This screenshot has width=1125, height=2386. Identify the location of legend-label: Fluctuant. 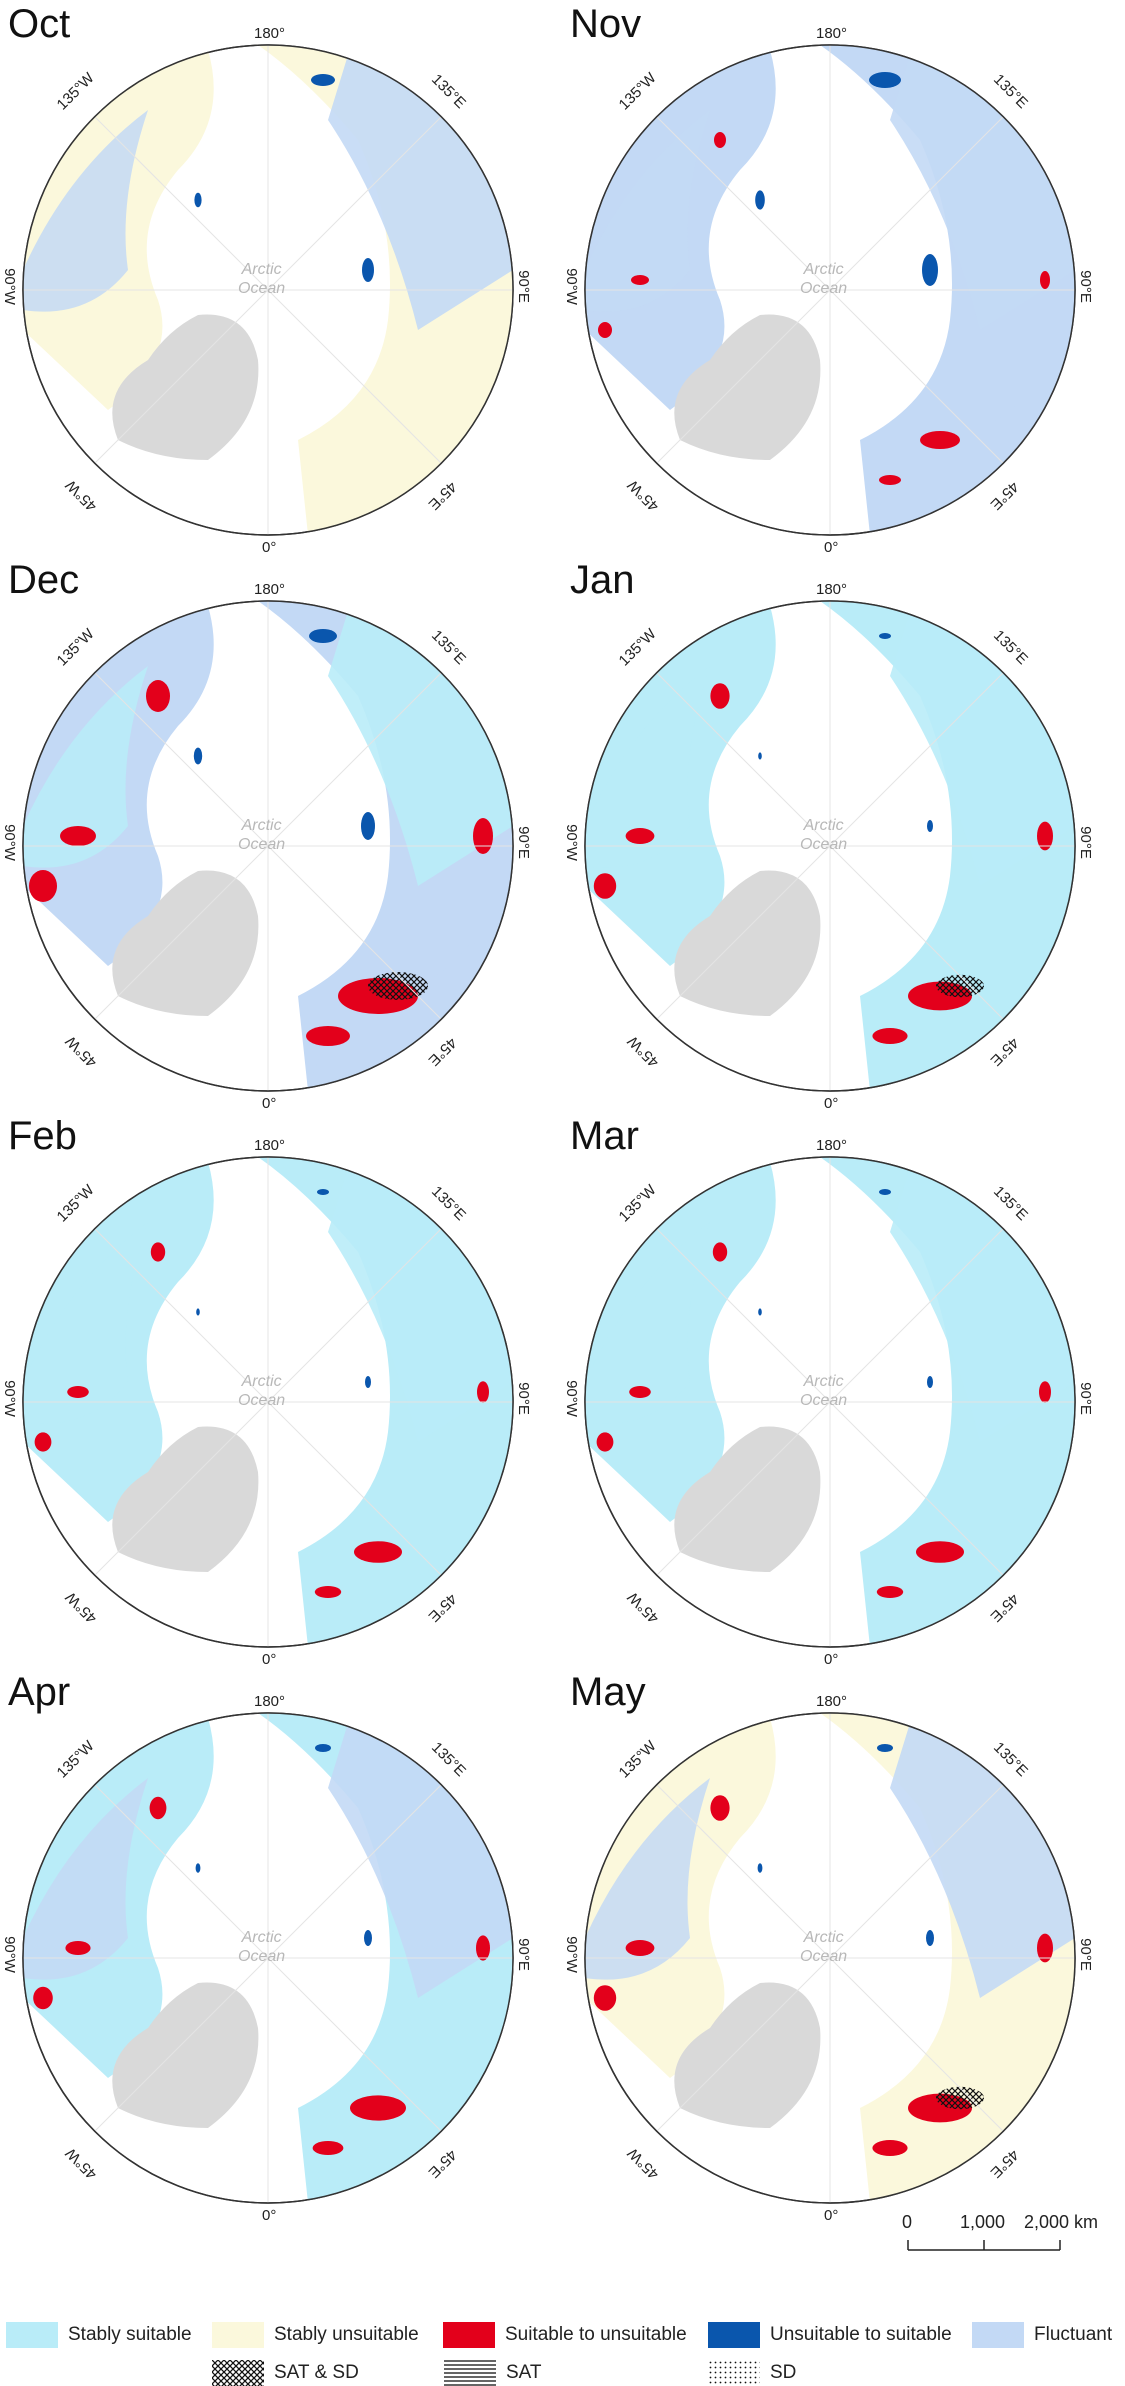
(1073, 2334).